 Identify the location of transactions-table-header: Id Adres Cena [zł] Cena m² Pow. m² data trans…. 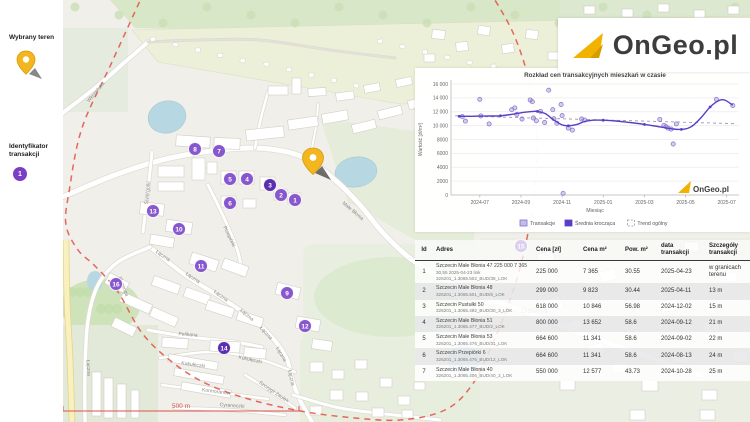
(582, 251).